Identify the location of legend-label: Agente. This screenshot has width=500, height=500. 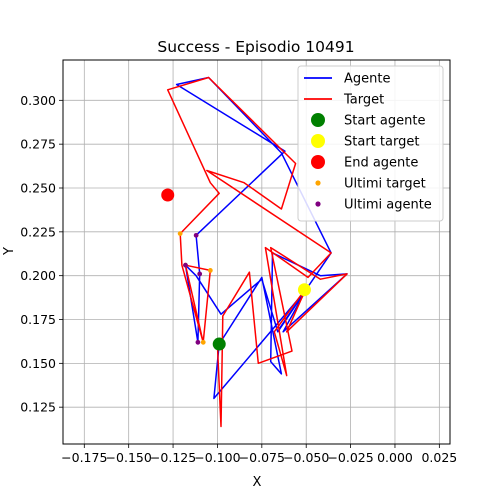
(367, 79).